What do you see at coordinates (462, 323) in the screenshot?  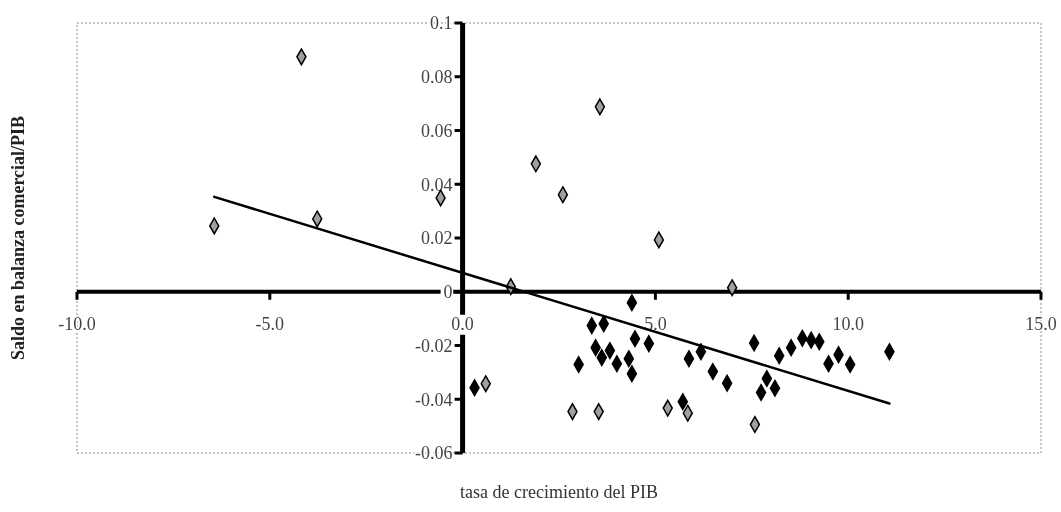 I see `x-tick-label: 0.0` at bounding box center [462, 323].